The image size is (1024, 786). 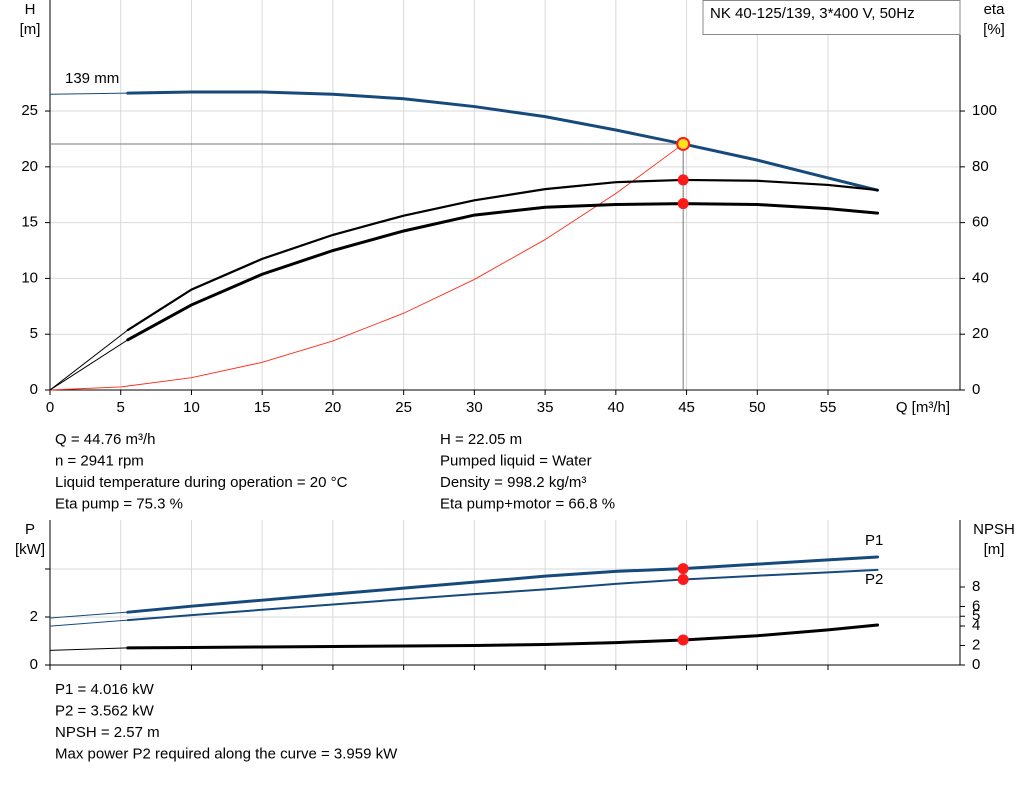 I want to click on y2-tick-label: 2, so click(x=976, y=644).